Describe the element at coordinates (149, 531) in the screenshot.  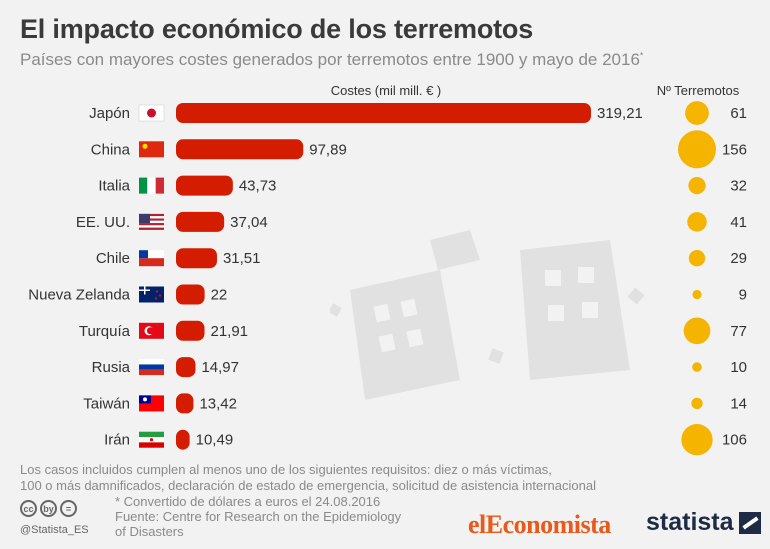
I see `source-line-2: of Disasters` at that location.